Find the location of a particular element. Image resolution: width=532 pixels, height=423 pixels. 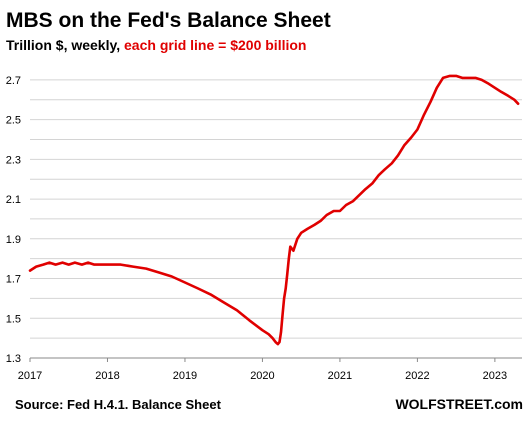

brand-label: WOLFSTREET.com is located at coordinates (459, 404).